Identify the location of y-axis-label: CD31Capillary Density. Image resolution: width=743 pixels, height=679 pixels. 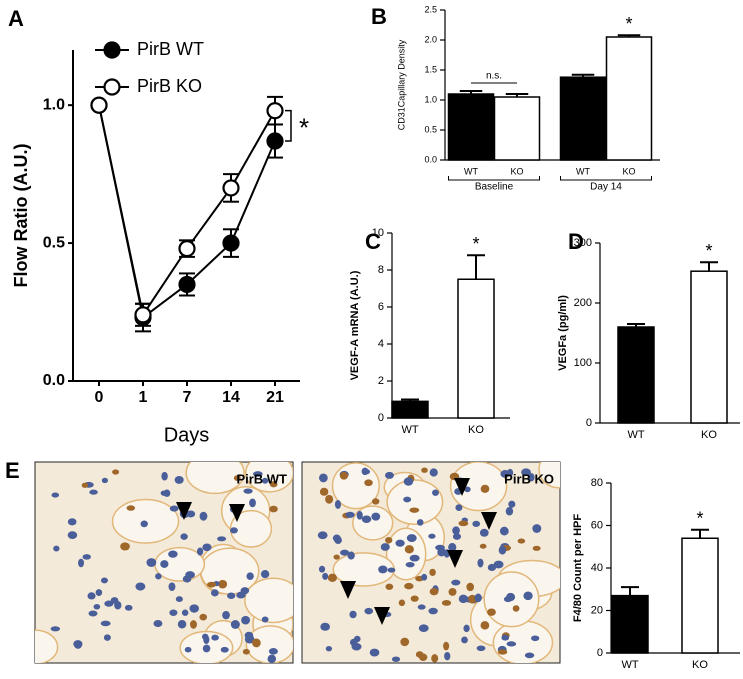
(401, 84).